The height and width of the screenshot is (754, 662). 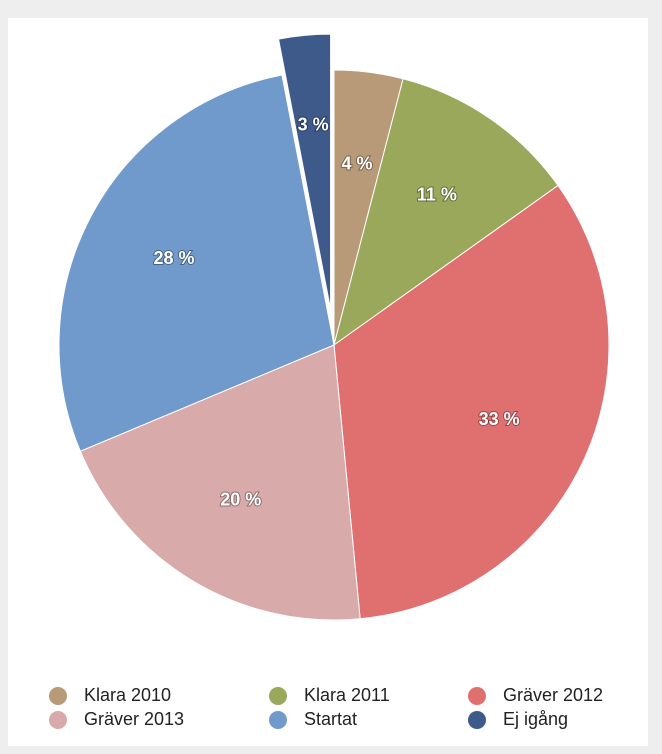 I want to click on legend-label: Startat, so click(x=330, y=719).